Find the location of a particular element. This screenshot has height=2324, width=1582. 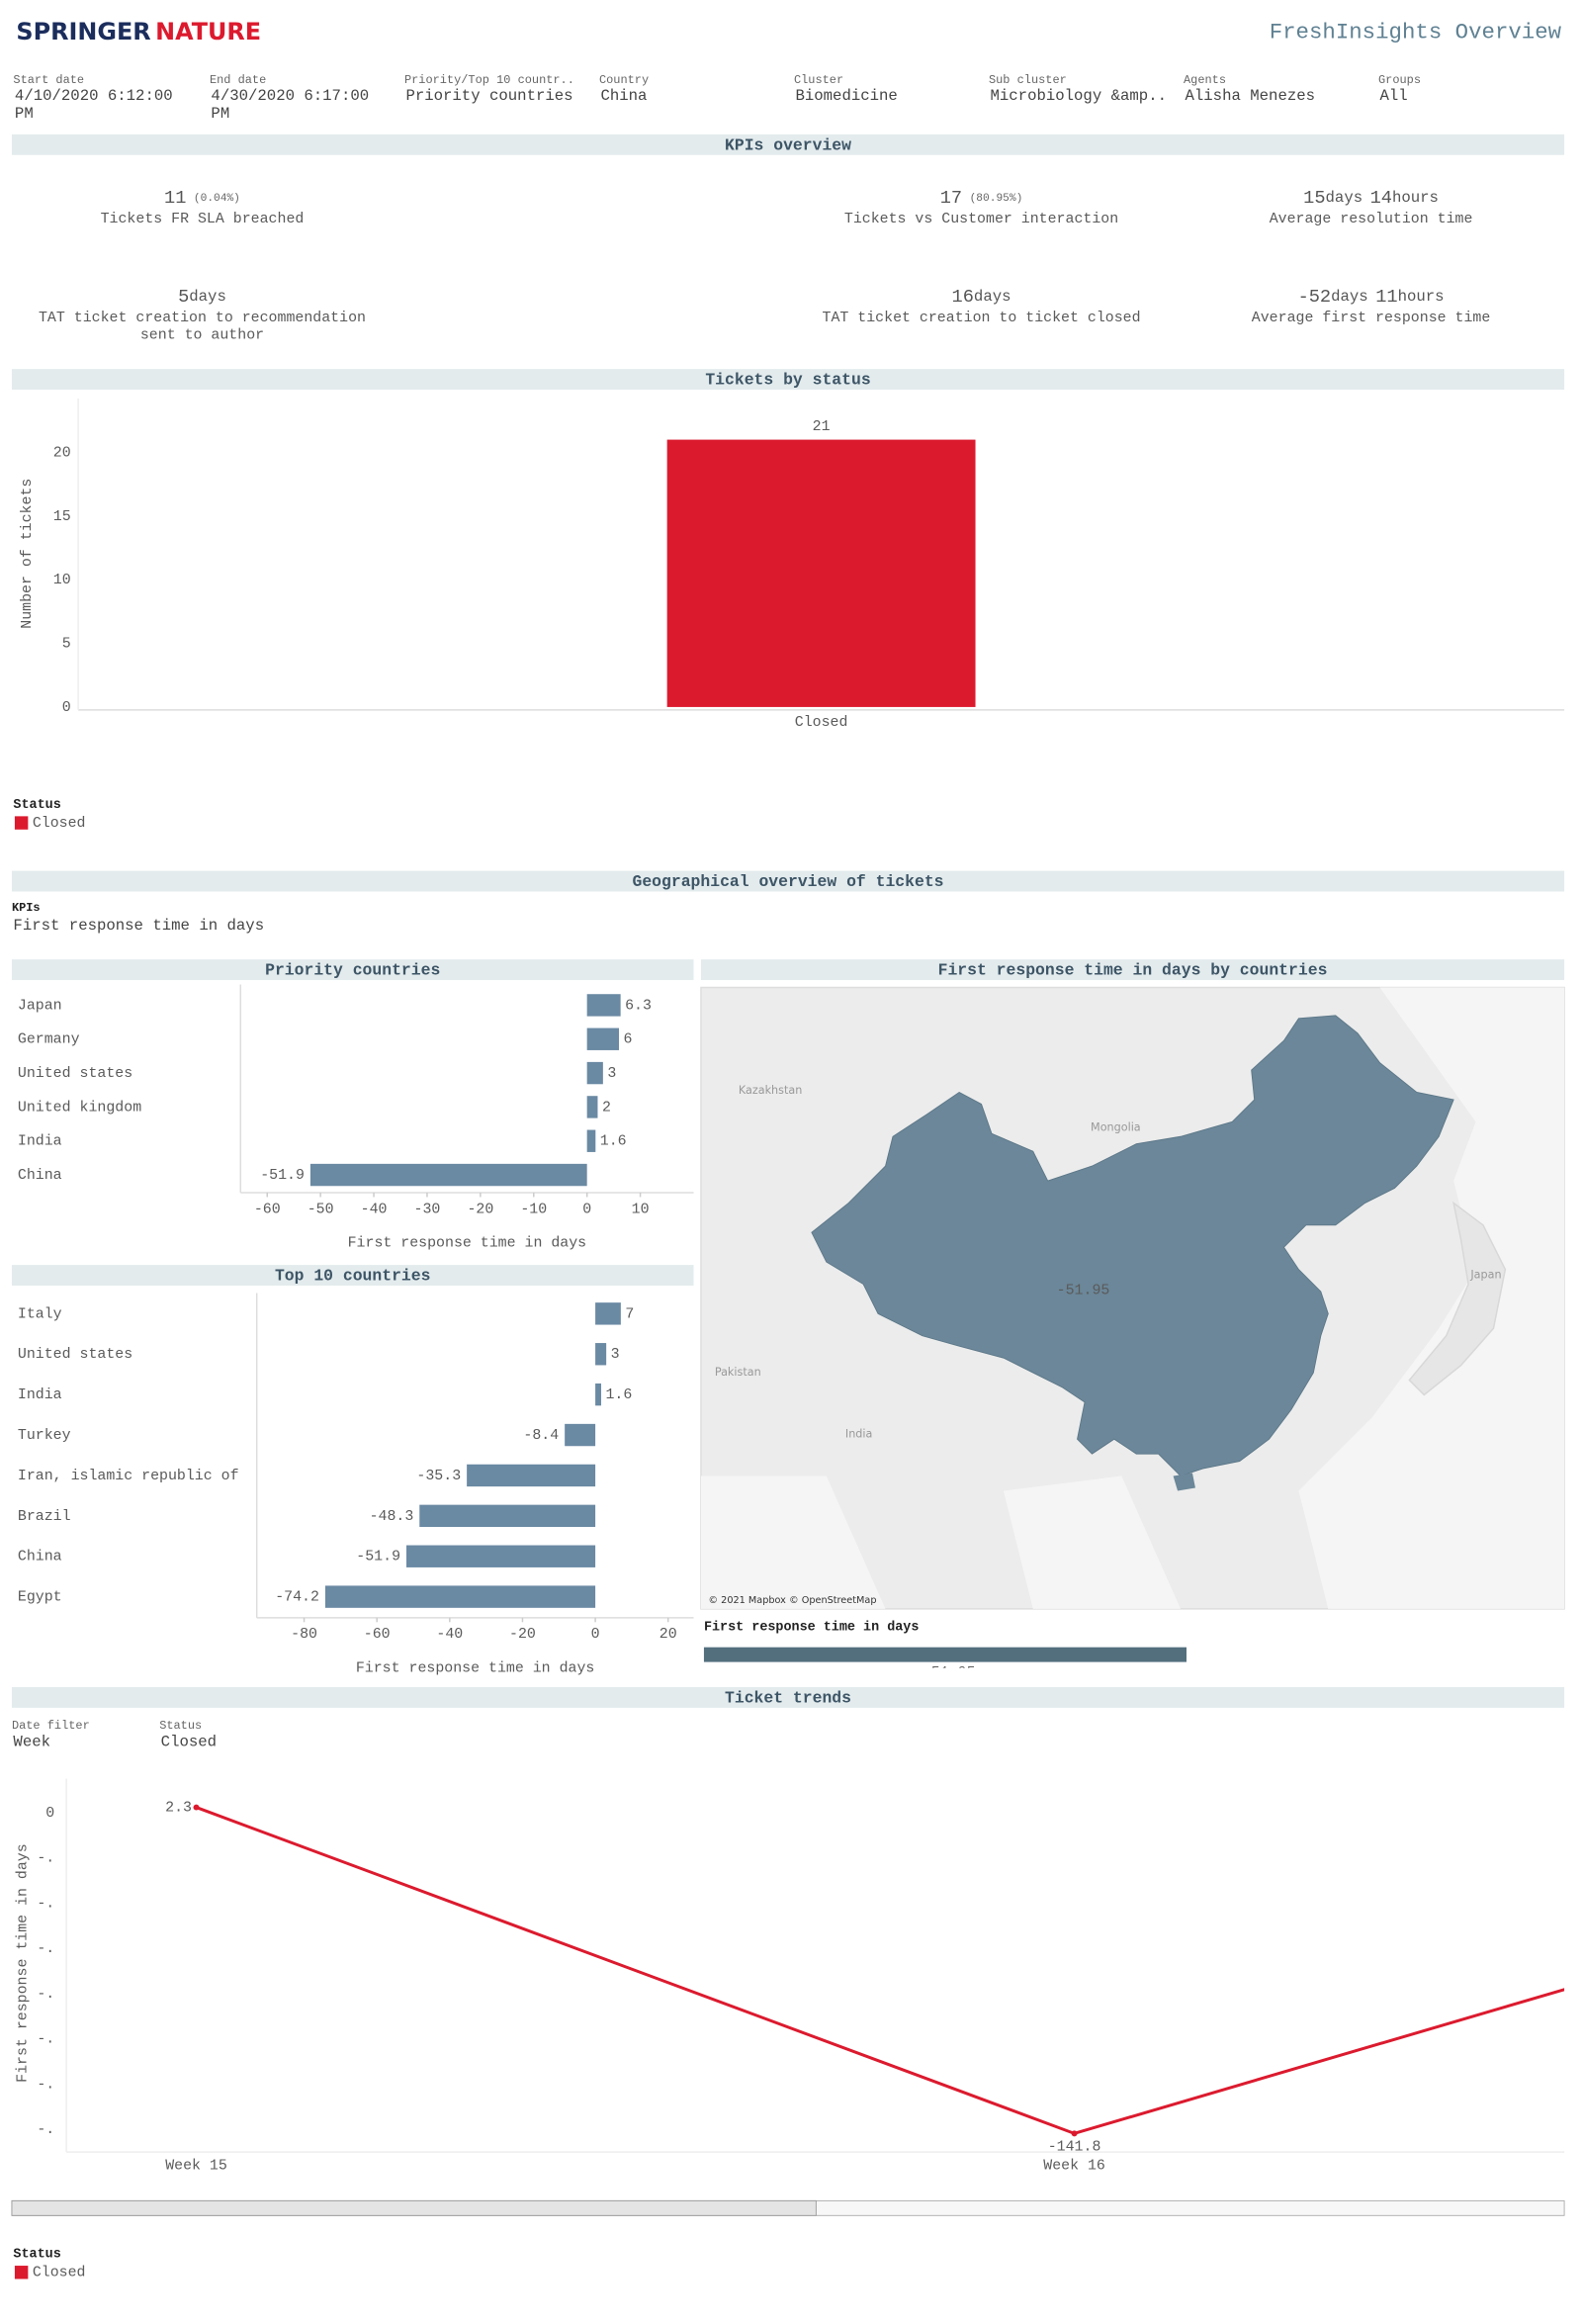

section-title: Geographical overview of tickets is located at coordinates (787, 882).